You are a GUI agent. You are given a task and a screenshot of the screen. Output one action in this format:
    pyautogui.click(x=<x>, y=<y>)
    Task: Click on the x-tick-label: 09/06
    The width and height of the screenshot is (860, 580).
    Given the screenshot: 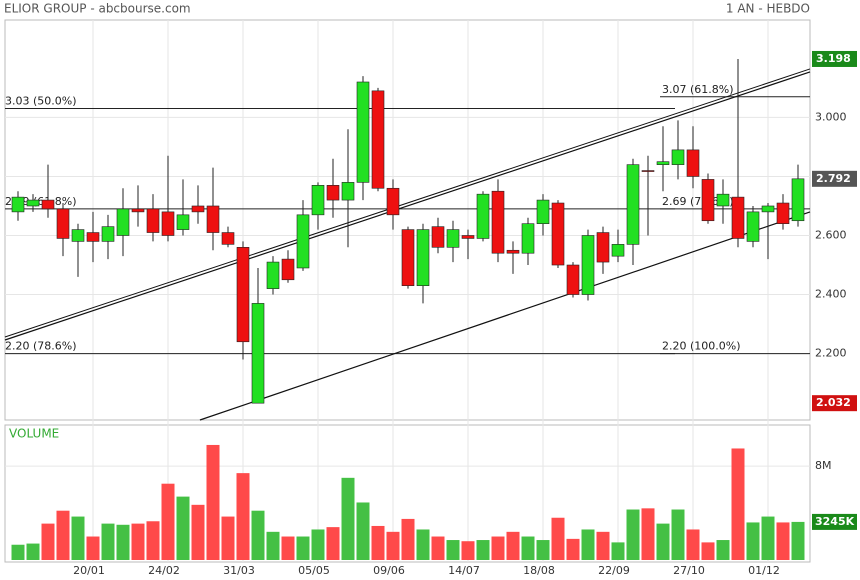 What is the action you would take?
    pyautogui.click(x=389, y=570)
    